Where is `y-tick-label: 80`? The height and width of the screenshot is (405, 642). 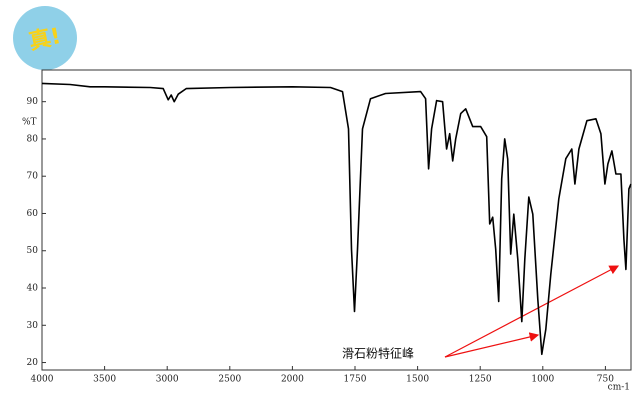 y-tick-label: 80 is located at coordinates (33, 139).